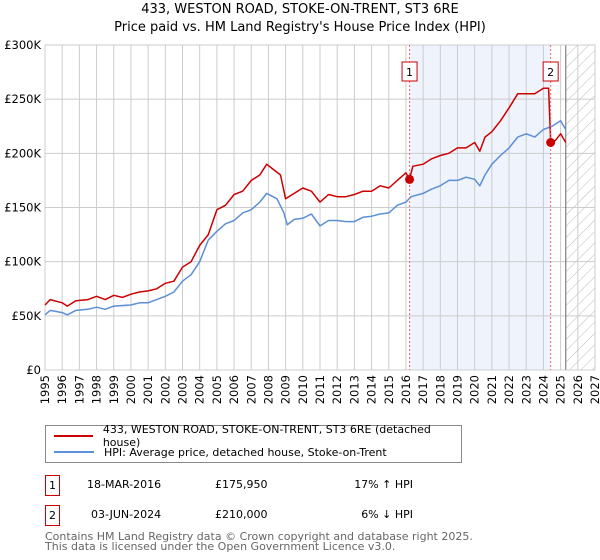 The image size is (600, 560). What do you see at coordinates (52, 485) in the screenshot?
I see `sale-marker-badge: 1` at bounding box center [52, 485].